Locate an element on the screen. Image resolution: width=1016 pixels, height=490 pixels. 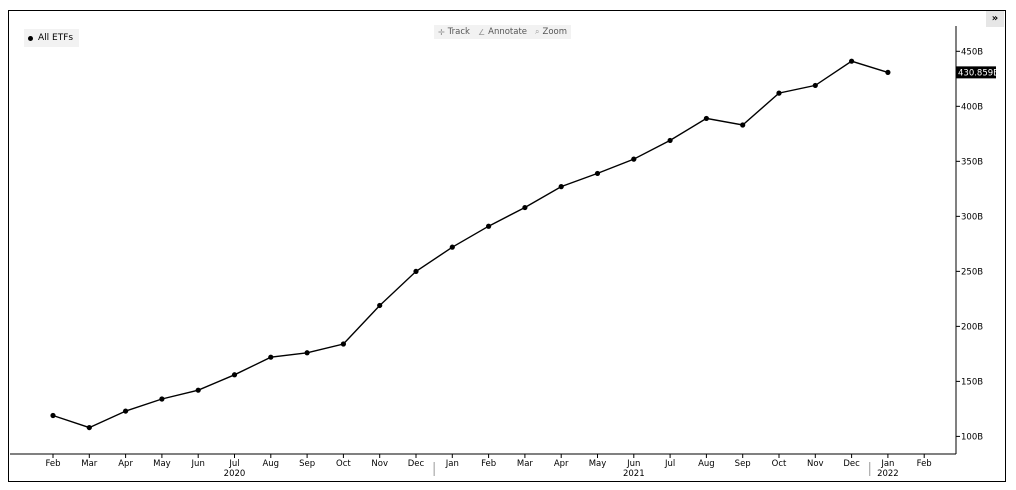
crosshair-icon: ✛ is located at coordinates (441, 32).